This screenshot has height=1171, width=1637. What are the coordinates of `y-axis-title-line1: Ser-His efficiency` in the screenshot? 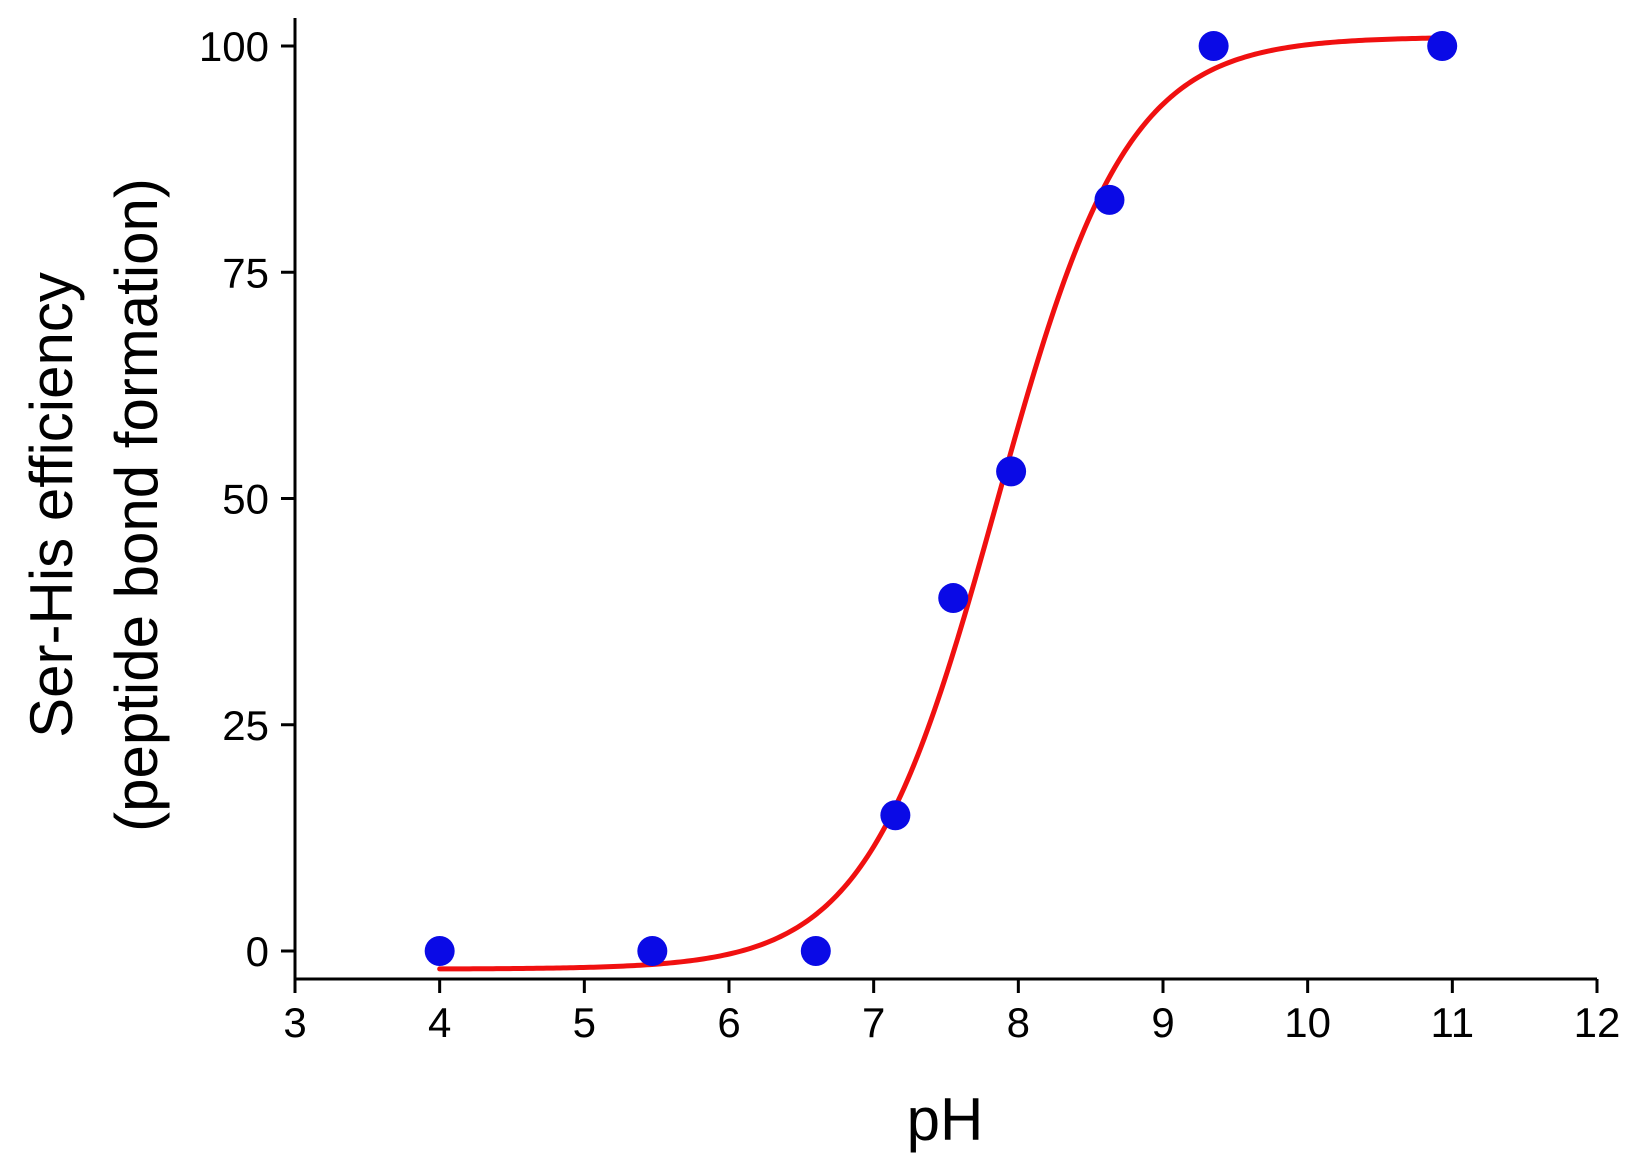 It's located at (51, 505).